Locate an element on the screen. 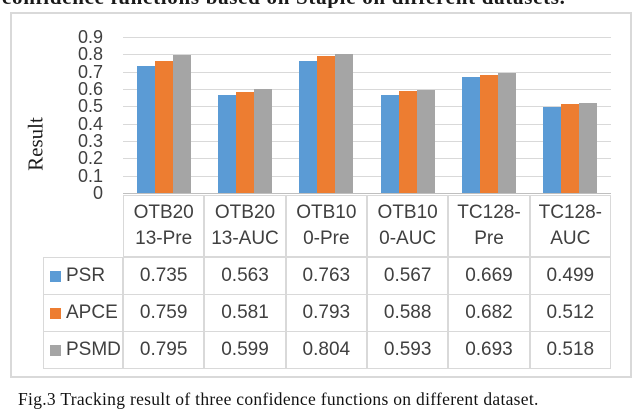 The height and width of the screenshot is (409, 640). x-axis-category-label: TC128- Pre is located at coordinates (489, 226).